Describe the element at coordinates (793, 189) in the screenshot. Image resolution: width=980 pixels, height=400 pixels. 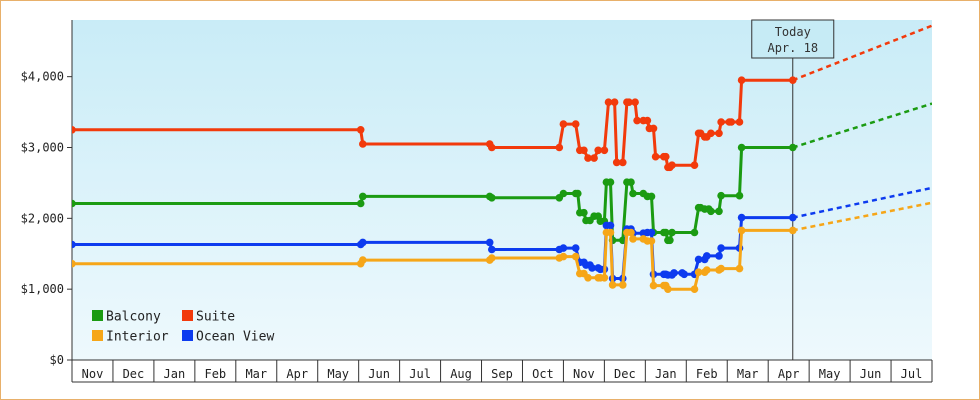
I see `today-marker: Today Apr. 18` at that location.